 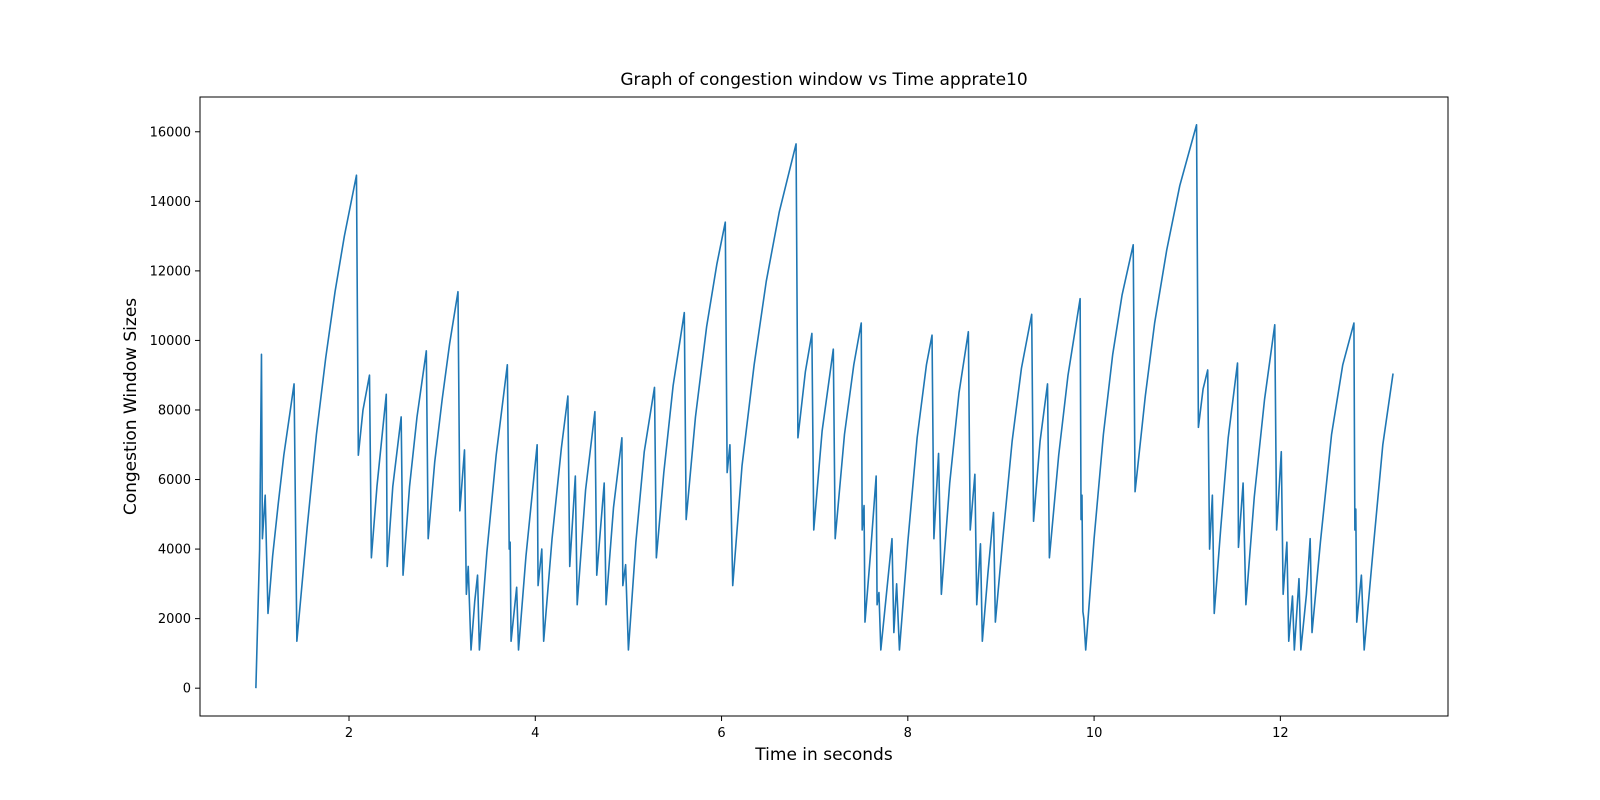 What do you see at coordinates (817, 728) in the screenshot?
I see `x-axis: 2 4 6 8 10 12` at bounding box center [817, 728].